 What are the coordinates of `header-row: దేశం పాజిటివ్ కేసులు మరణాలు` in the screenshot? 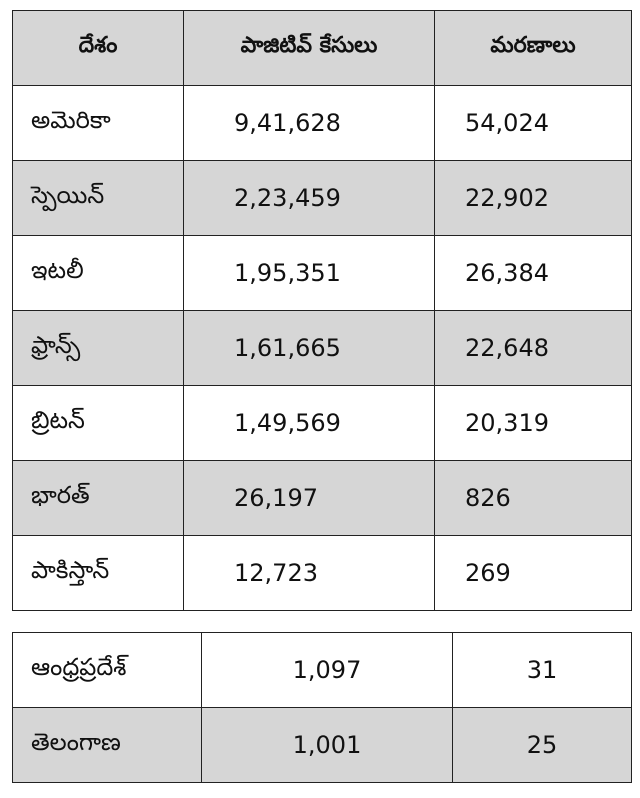 It's located at (322, 48).